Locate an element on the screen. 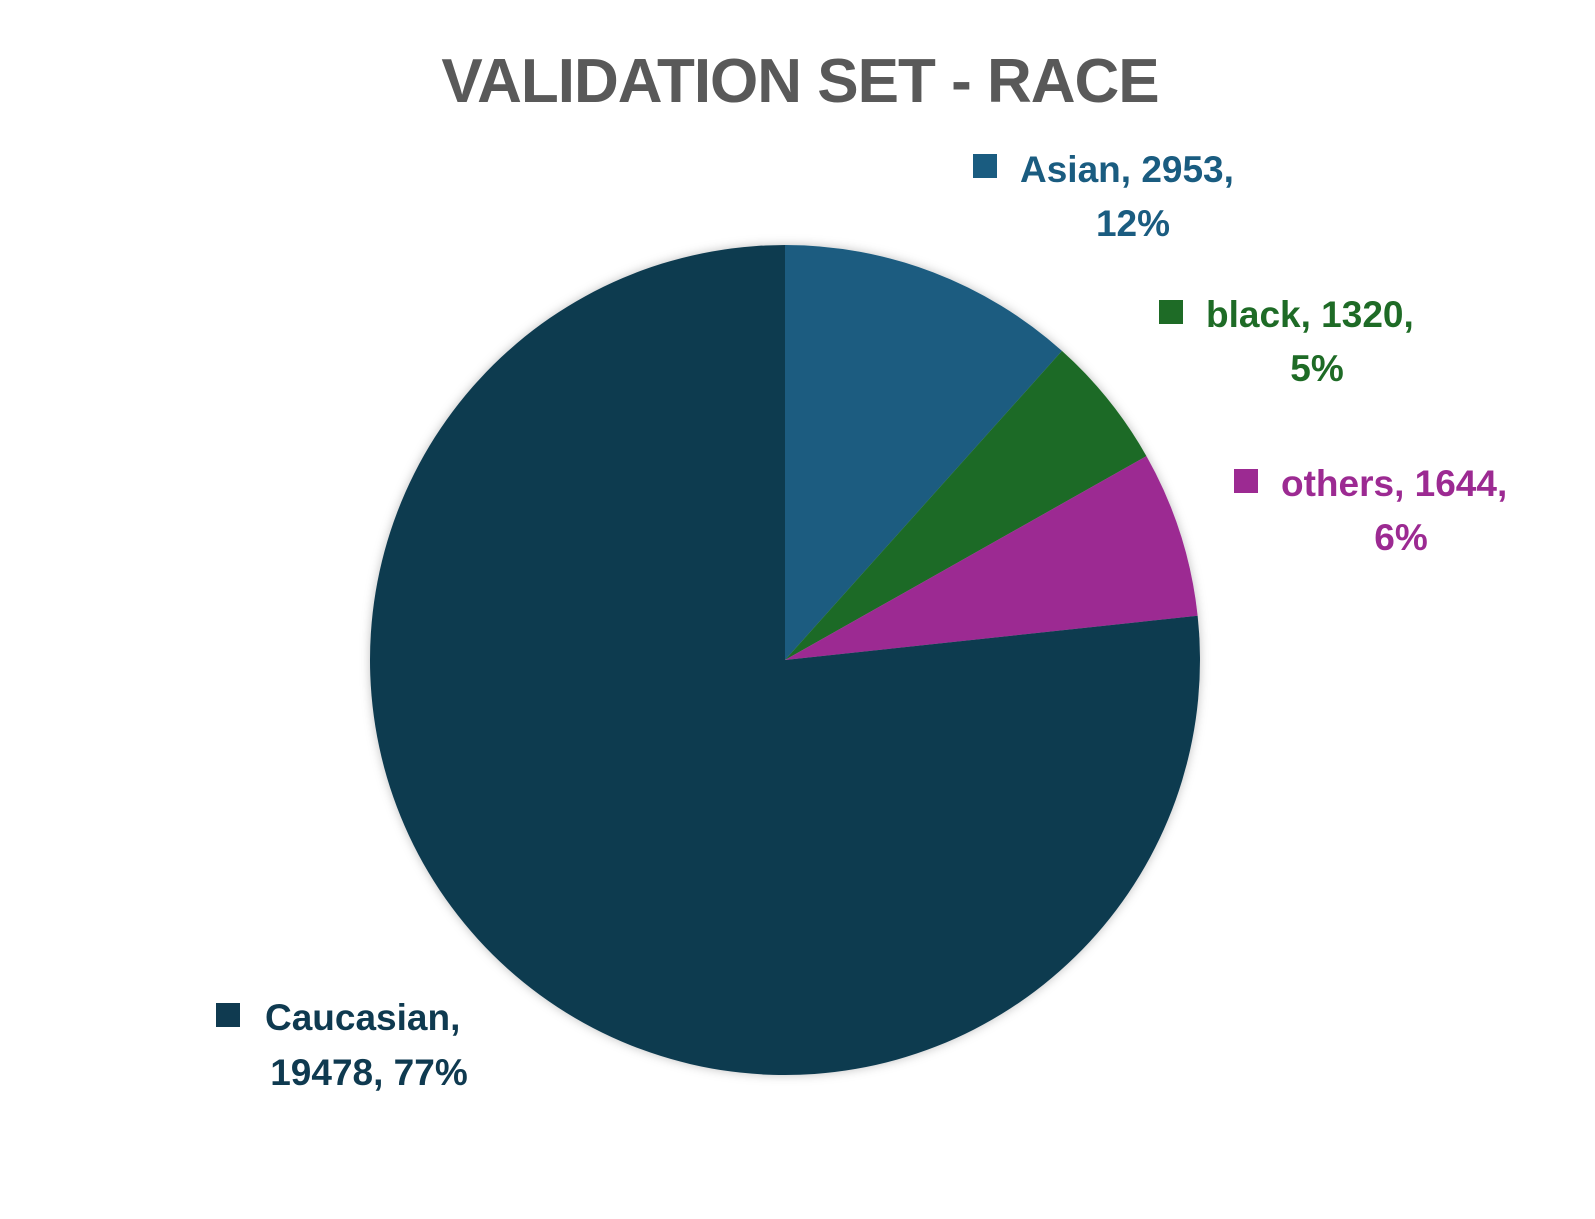 This screenshot has height=1219, width=1595. pie-slice-black is located at coordinates (966, 505).